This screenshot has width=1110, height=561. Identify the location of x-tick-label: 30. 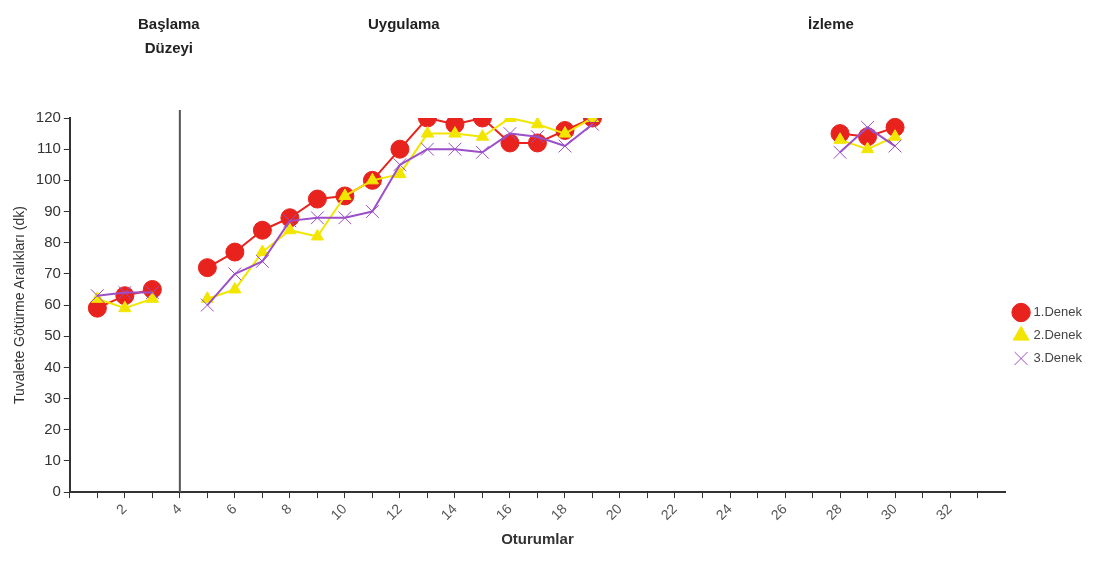
(889, 511).